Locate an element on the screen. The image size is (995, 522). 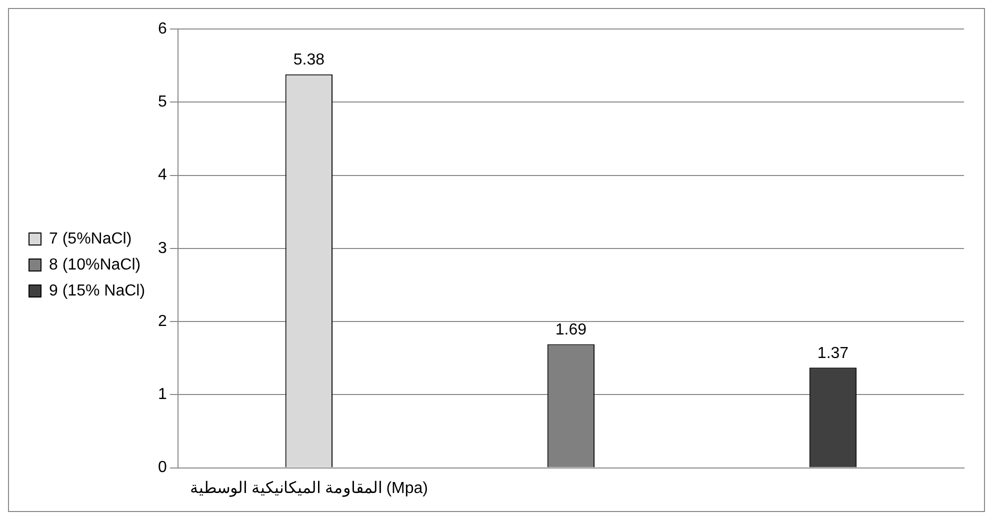
data-label: 1.37 is located at coordinates (833, 353).